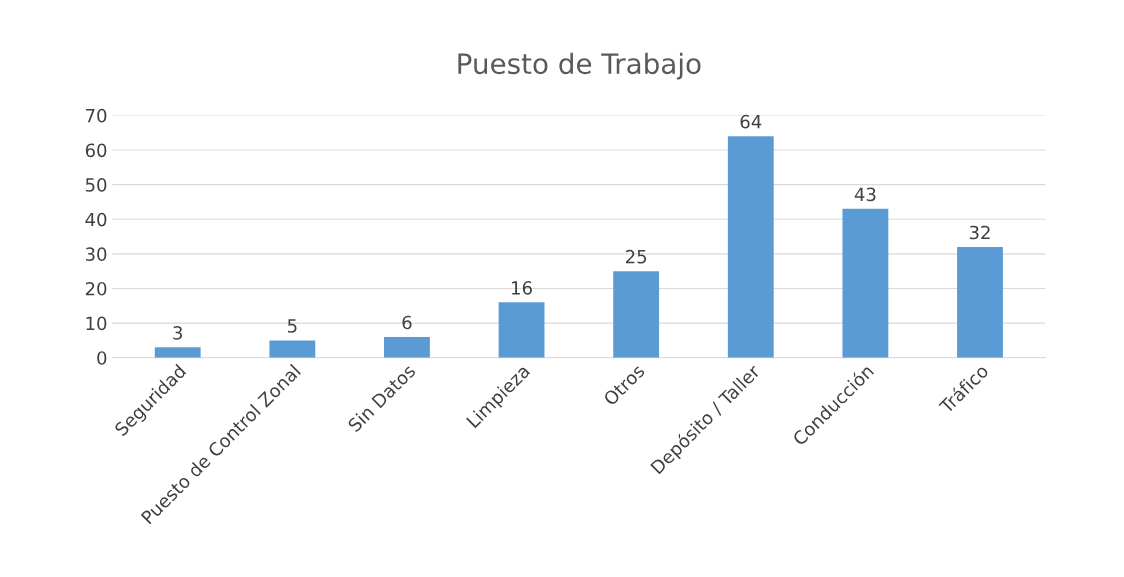  I want to click on y-tick-label: 0, so click(102, 358).